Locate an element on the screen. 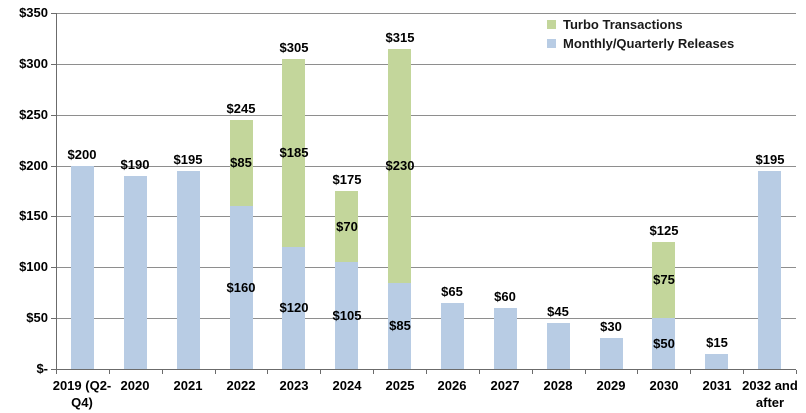 Image resolution: width=806 pixels, height=413 pixels. bar-segment-label: $105 is located at coordinates (347, 315).